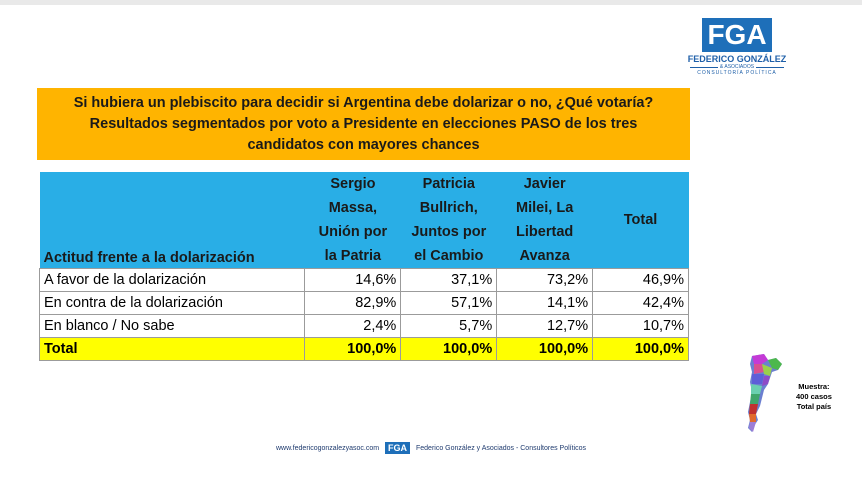 This screenshot has height=481, width=862. Describe the element at coordinates (172, 349) in the screenshot. I see `row-label: Total` at that location.